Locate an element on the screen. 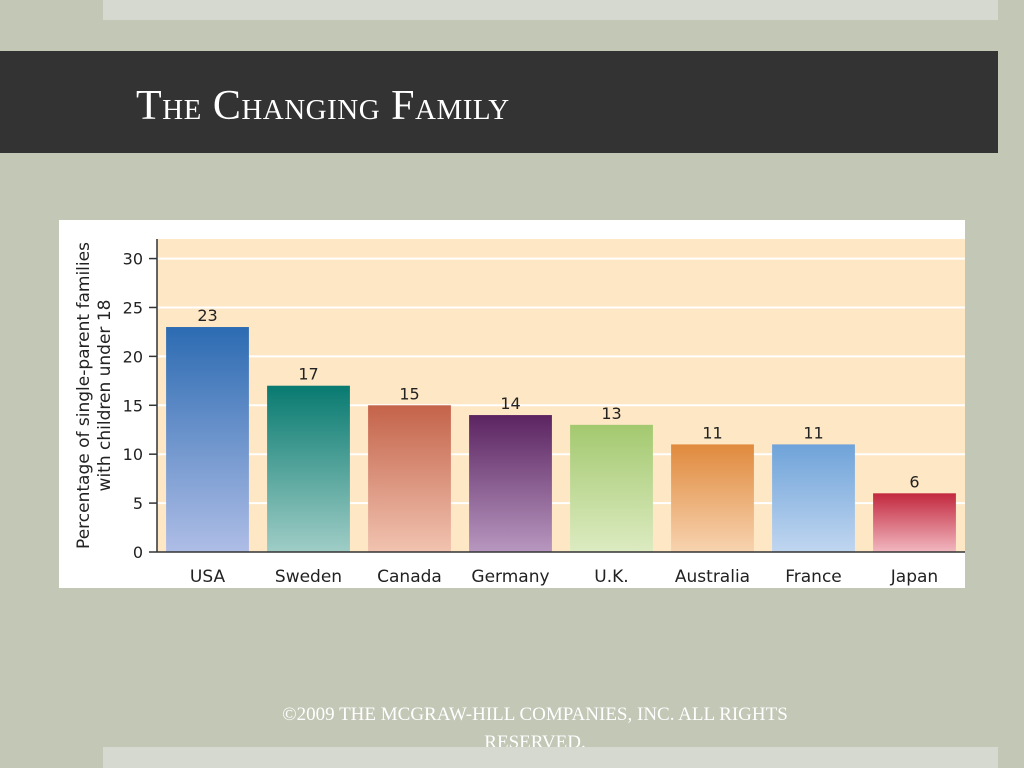 The width and height of the screenshot is (1024, 768). y-tick-label: 0 is located at coordinates (138, 552).